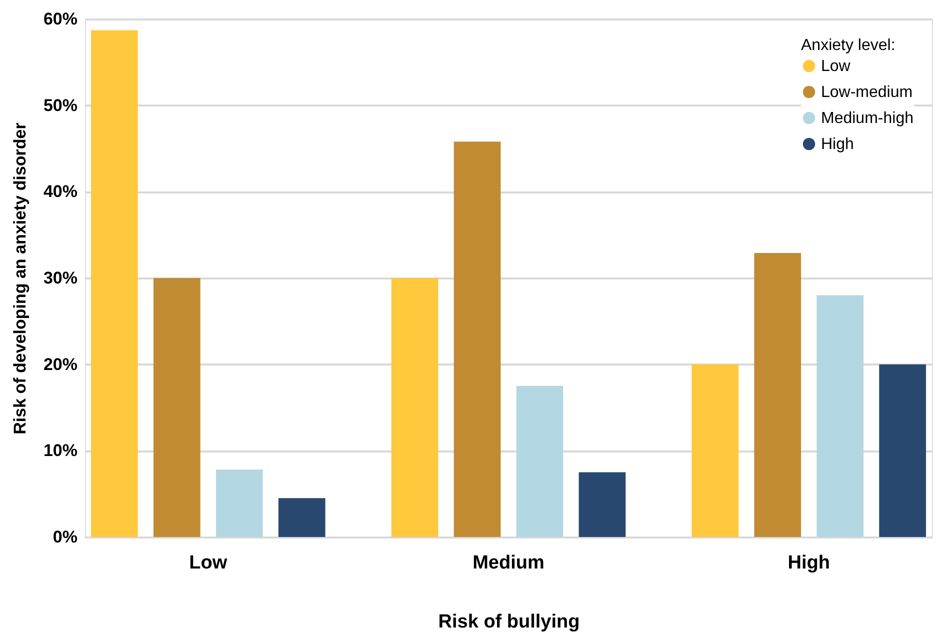  Describe the element at coordinates (60, 19) in the screenshot. I see `y-tick-label: 60%` at that location.